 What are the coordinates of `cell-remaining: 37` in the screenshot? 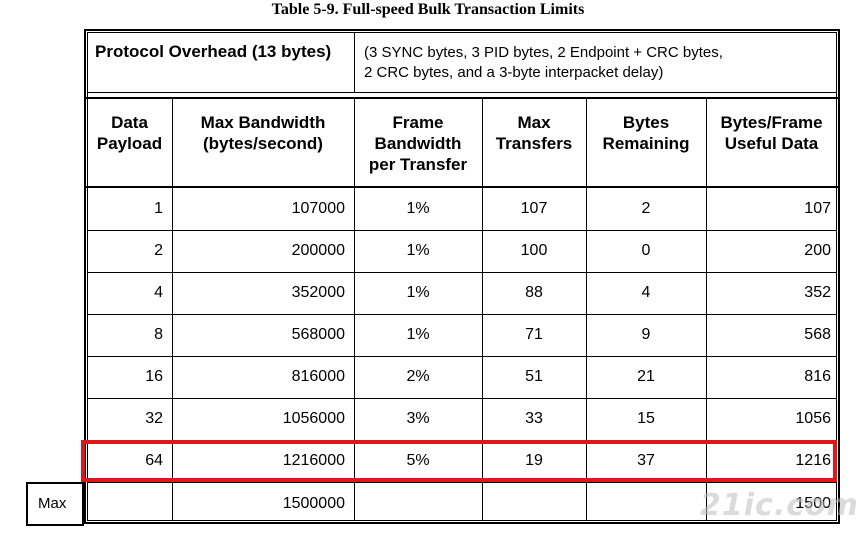 It's located at (646, 460).